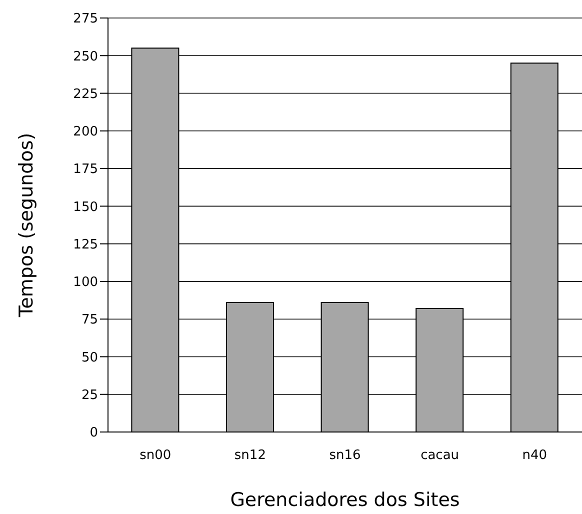 This screenshot has height=514, width=582. What do you see at coordinates (250, 456) in the screenshot?
I see `x-tick-label: sn12` at bounding box center [250, 456].